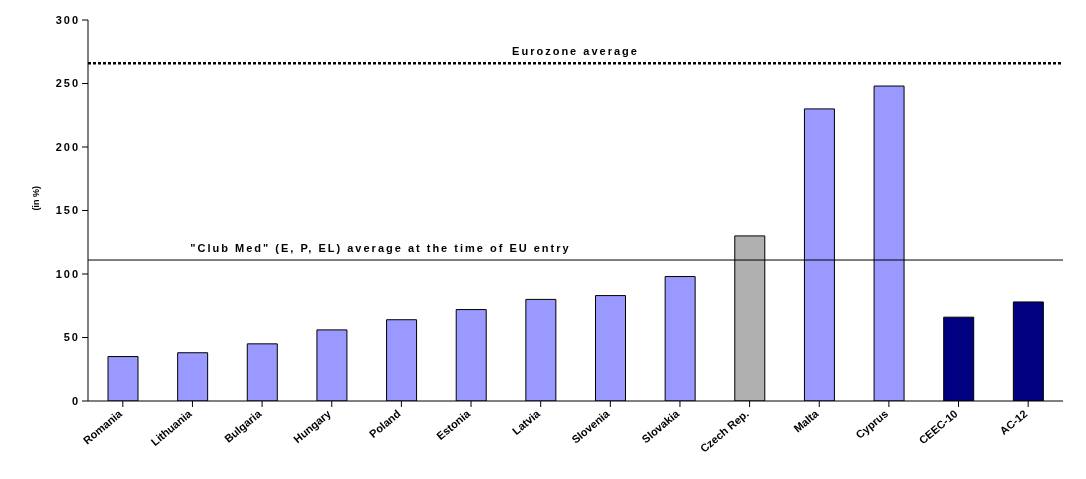 Image resolution: width=1086 pixels, height=479 pixels. What do you see at coordinates (67, 19) in the screenshot?
I see `y-tick-label: 300` at bounding box center [67, 19].